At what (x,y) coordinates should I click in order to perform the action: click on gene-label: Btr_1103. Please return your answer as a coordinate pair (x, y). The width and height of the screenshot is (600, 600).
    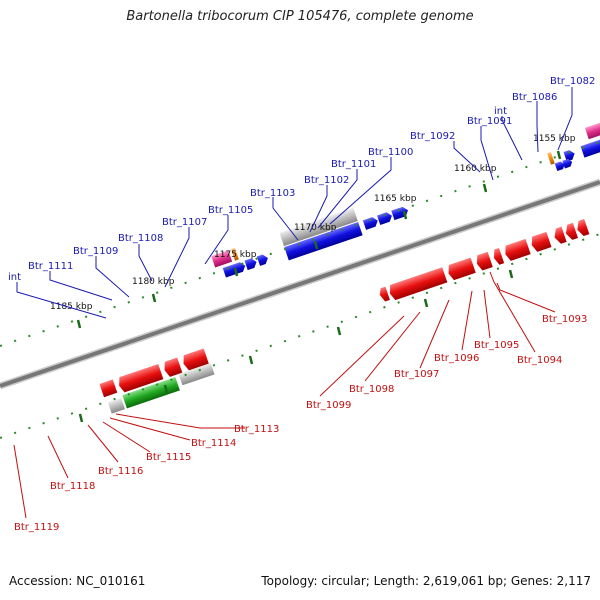
    Looking at the image, I should click on (272, 193).